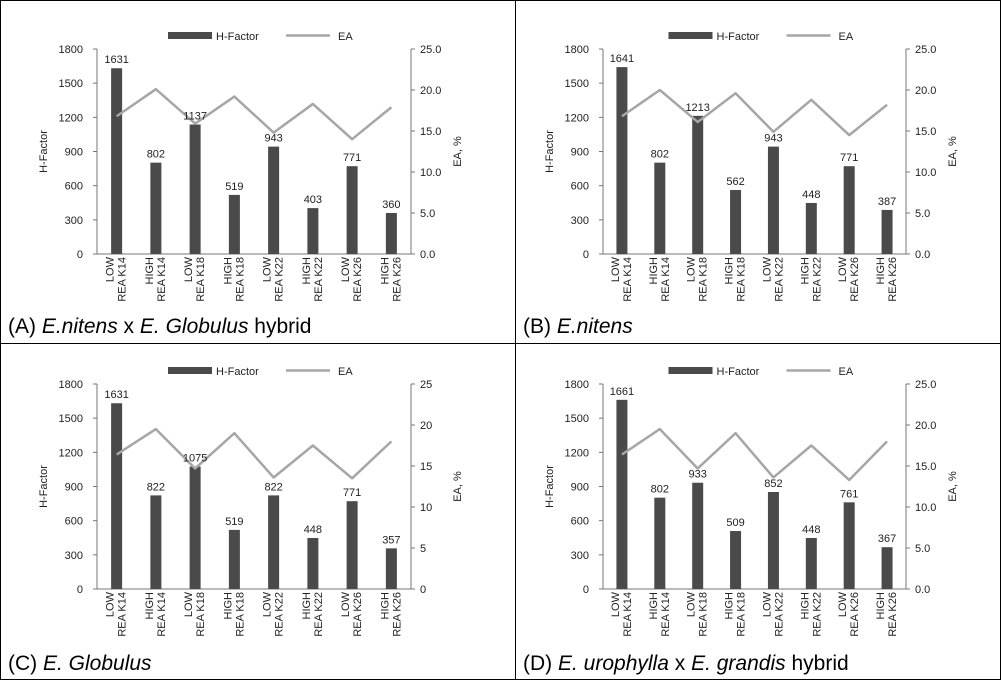 The width and height of the screenshot is (1001, 680). Describe the element at coordinates (280, 326) in the screenshot. I see `caption-part: hybrid` at that location.